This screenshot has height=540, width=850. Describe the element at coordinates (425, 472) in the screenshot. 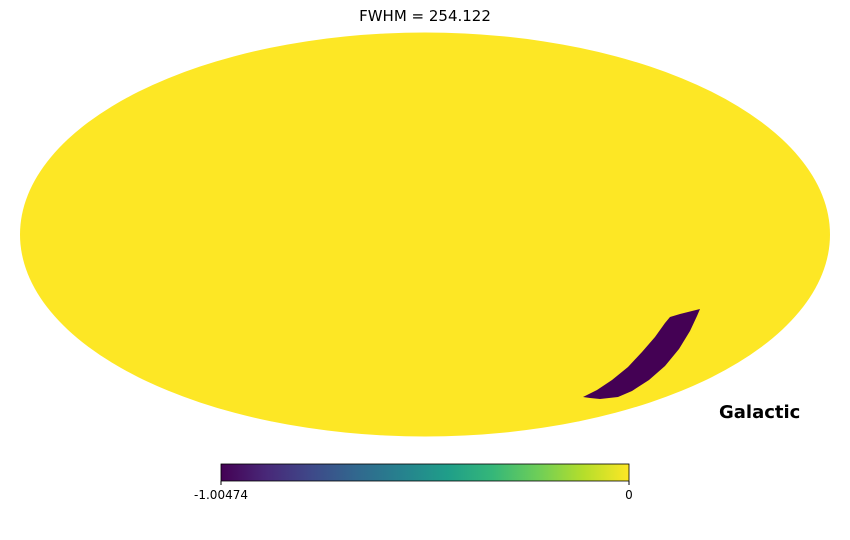

I see `colorbar` at that location.